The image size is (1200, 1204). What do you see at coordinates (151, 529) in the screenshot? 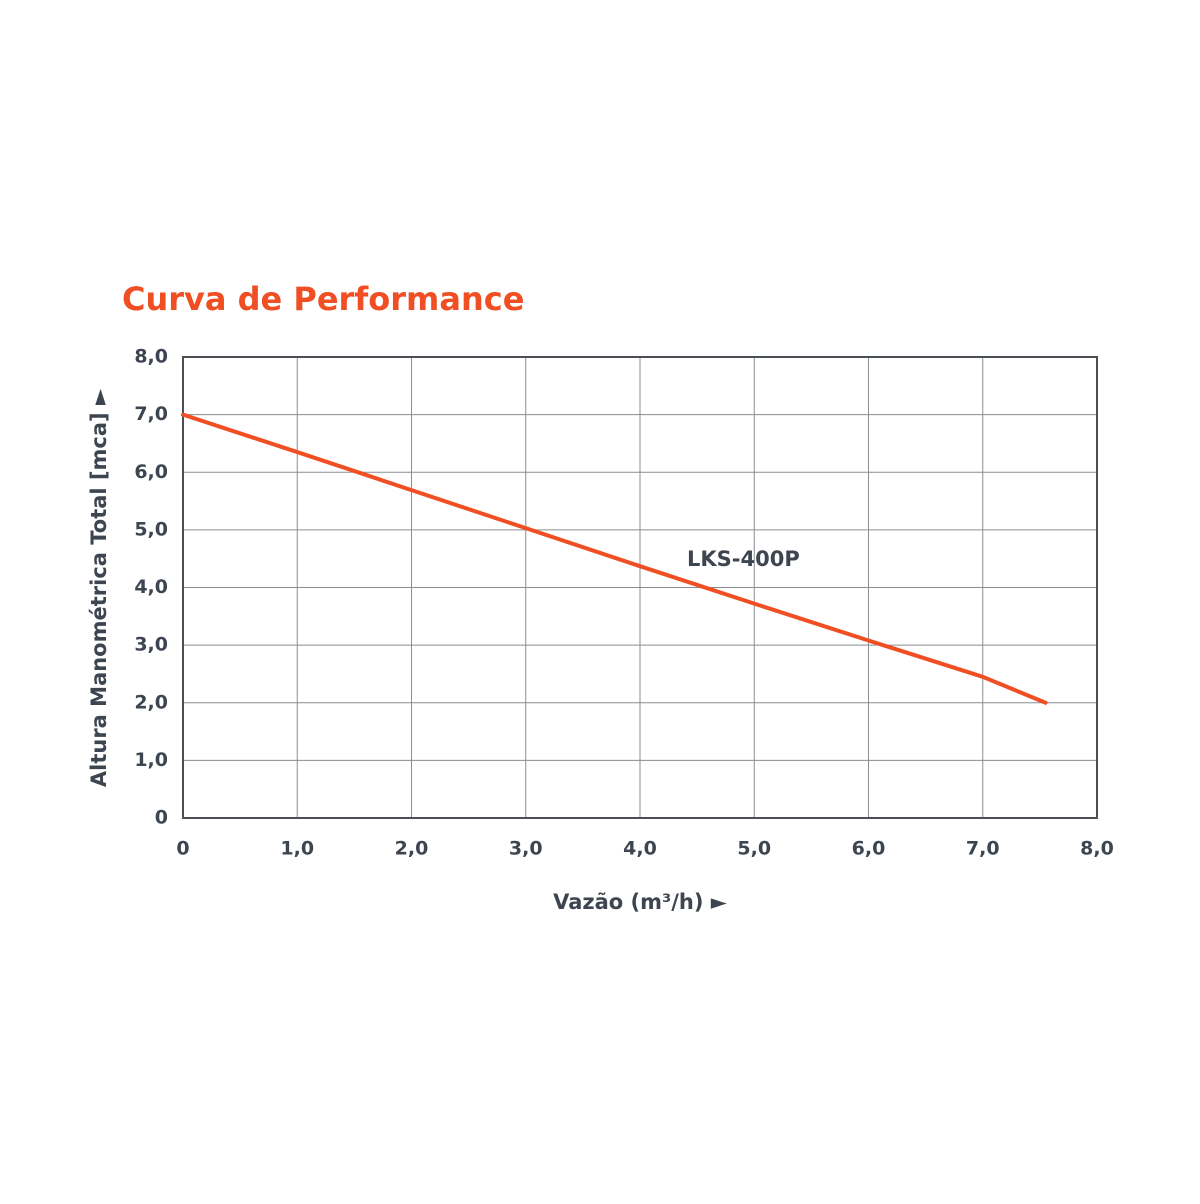
I see `y-tick-label: 5,0` at bounding box center [151, 529].